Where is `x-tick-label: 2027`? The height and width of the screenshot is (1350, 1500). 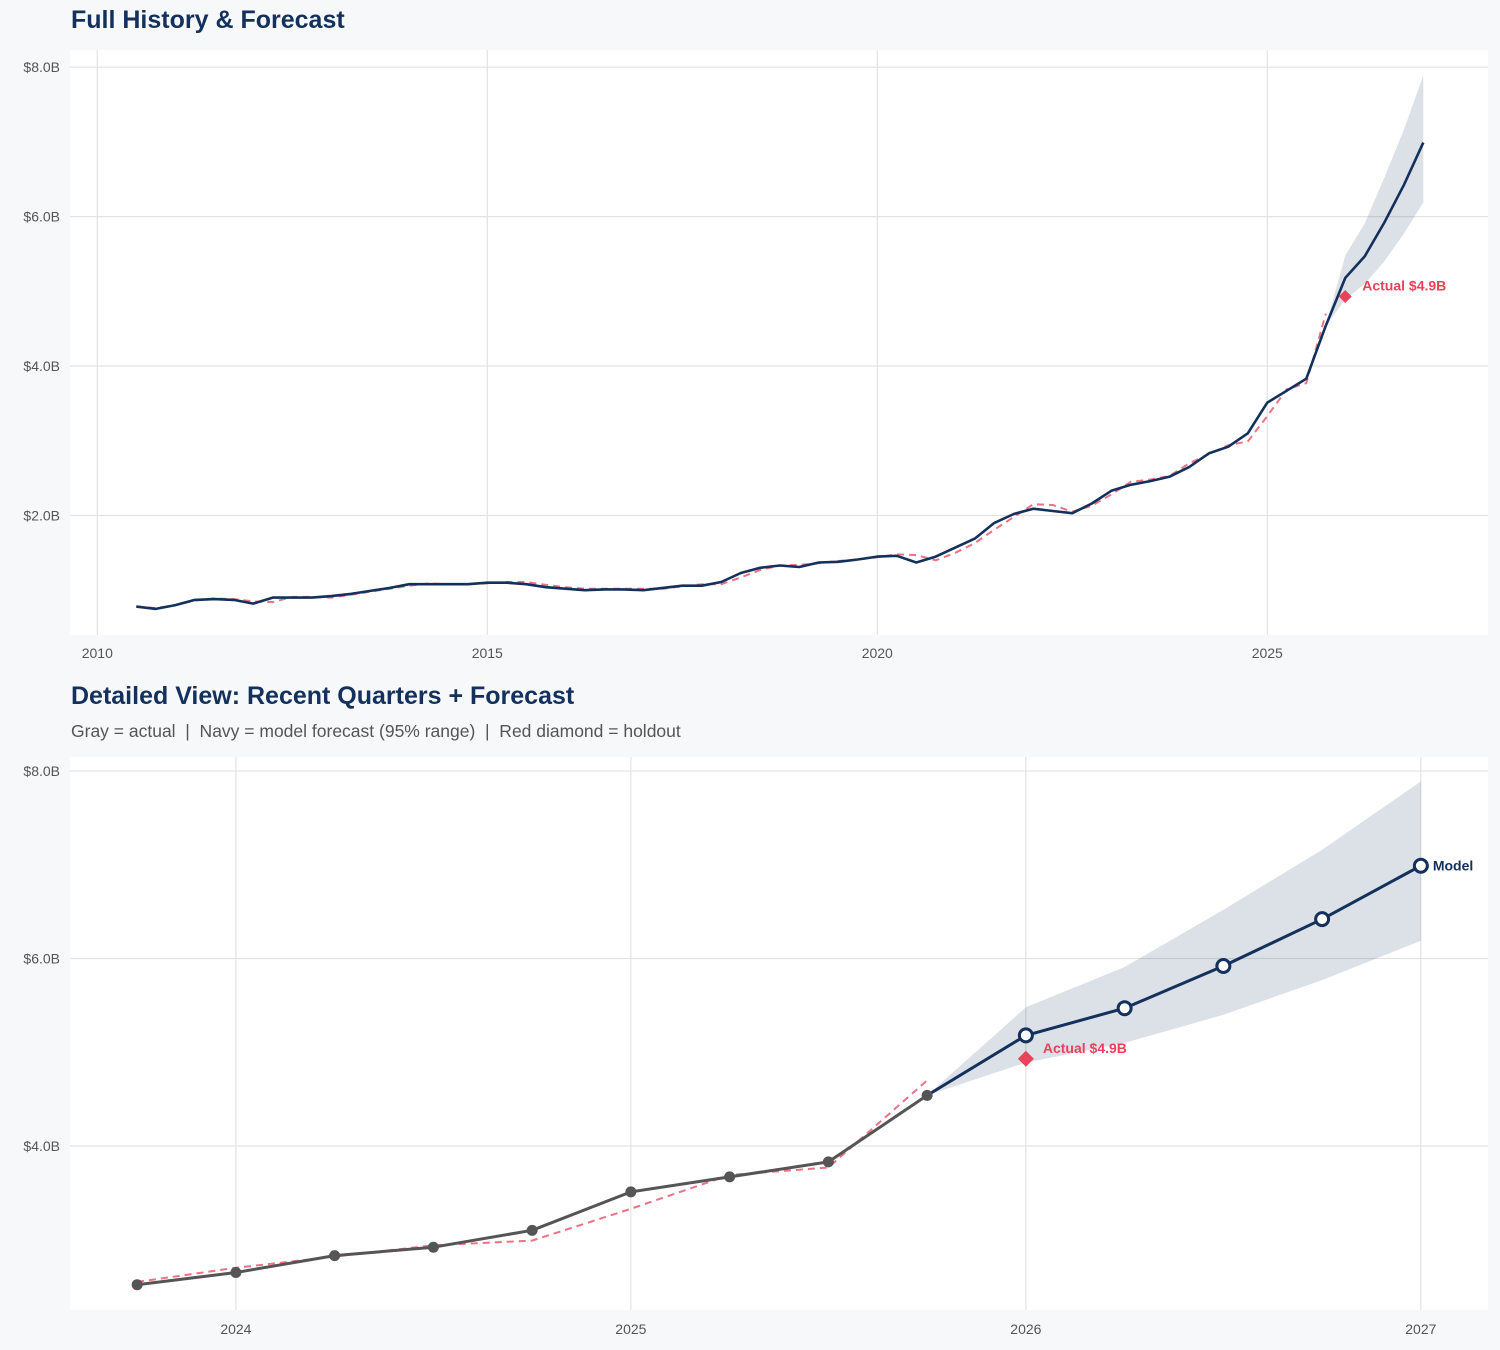
x-tick-label: 2027 is located at coordinates (1420, 1329).